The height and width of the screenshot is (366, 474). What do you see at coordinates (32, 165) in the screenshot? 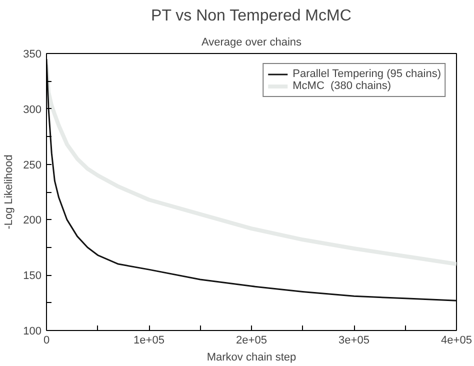
I see `y-tick-label: 250` at bounding box center [32, 165].